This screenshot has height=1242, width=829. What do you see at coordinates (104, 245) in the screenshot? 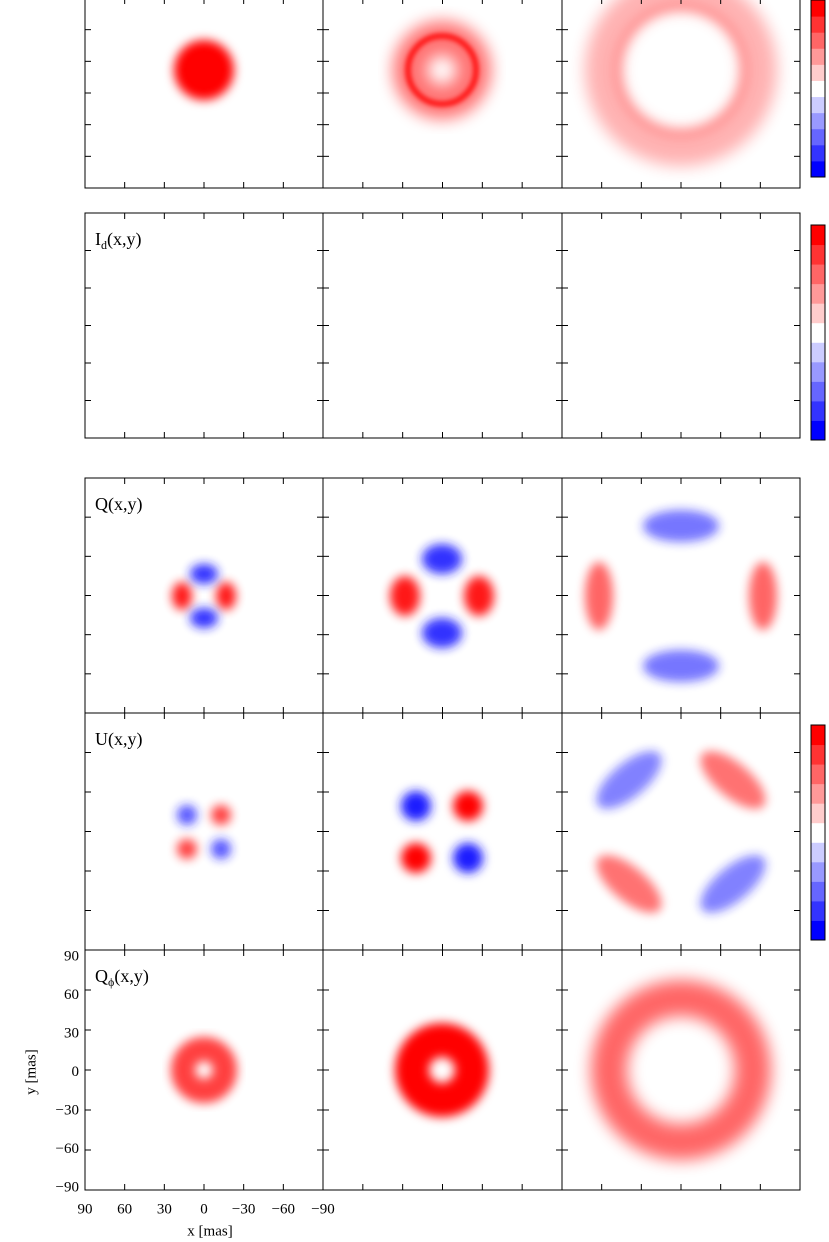
I see `label-subscript: d` at bounding box center [104, 245].